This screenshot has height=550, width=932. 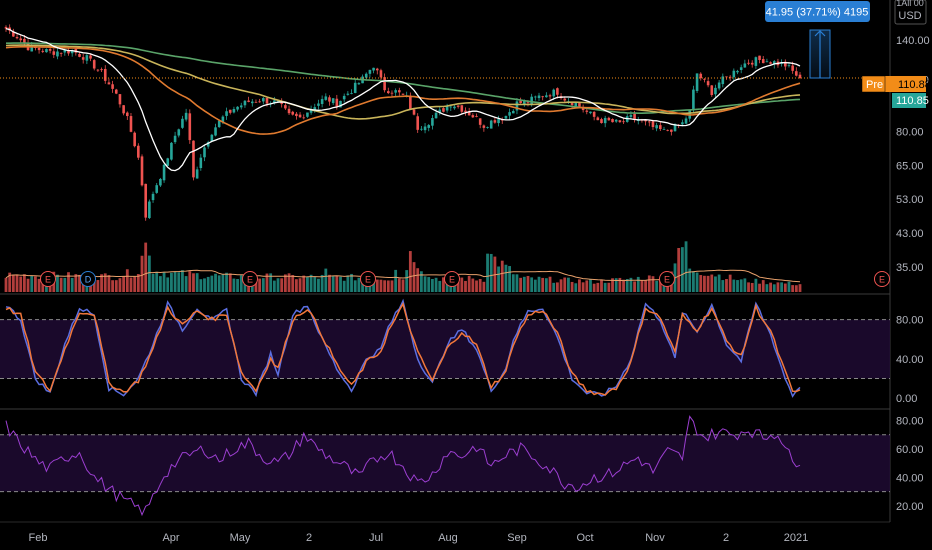 I want to click on dividend-marker-icon: D, so click(x=88, y=279).